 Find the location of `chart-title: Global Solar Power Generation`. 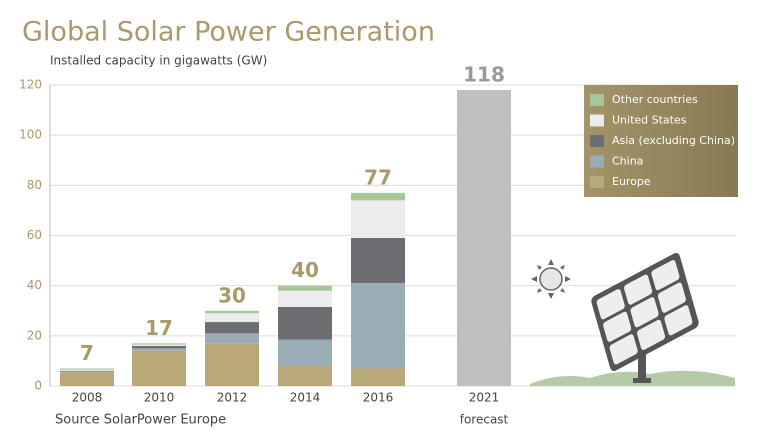

chart-title: Global Solar Power Generation is located at coordinates (228, 32).